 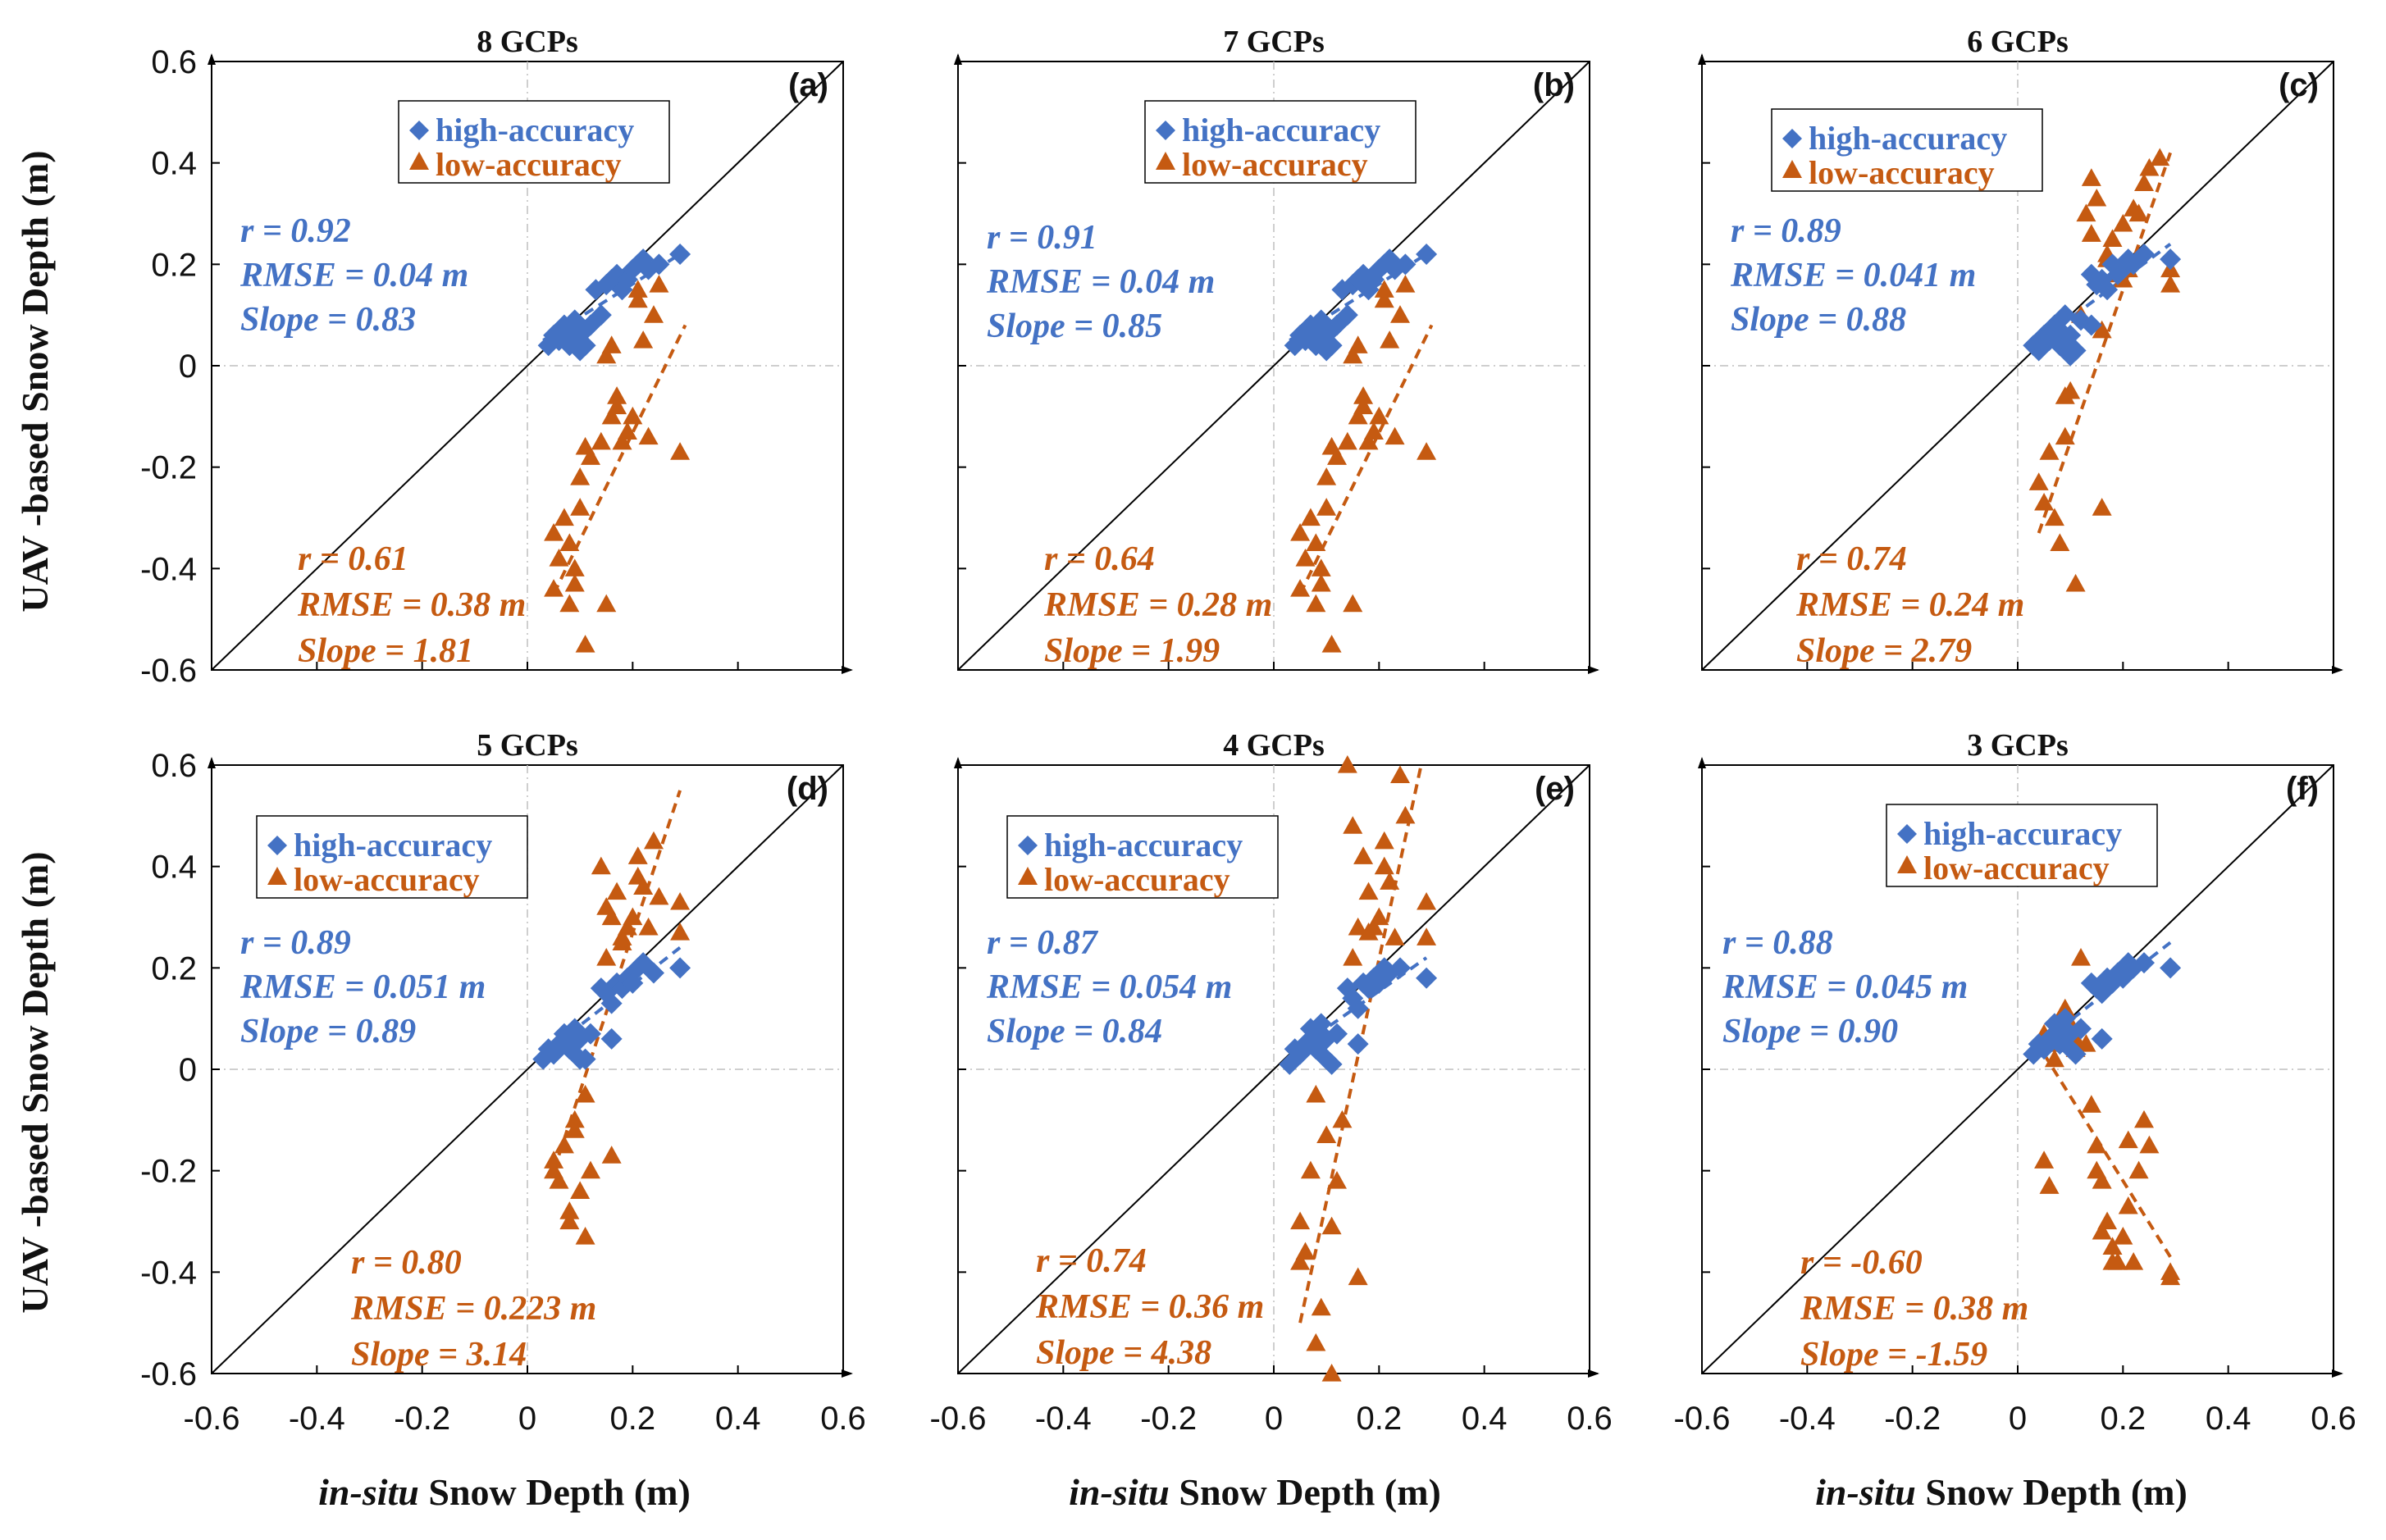 I want to click on legend-box, so click(x=1907, y=150).